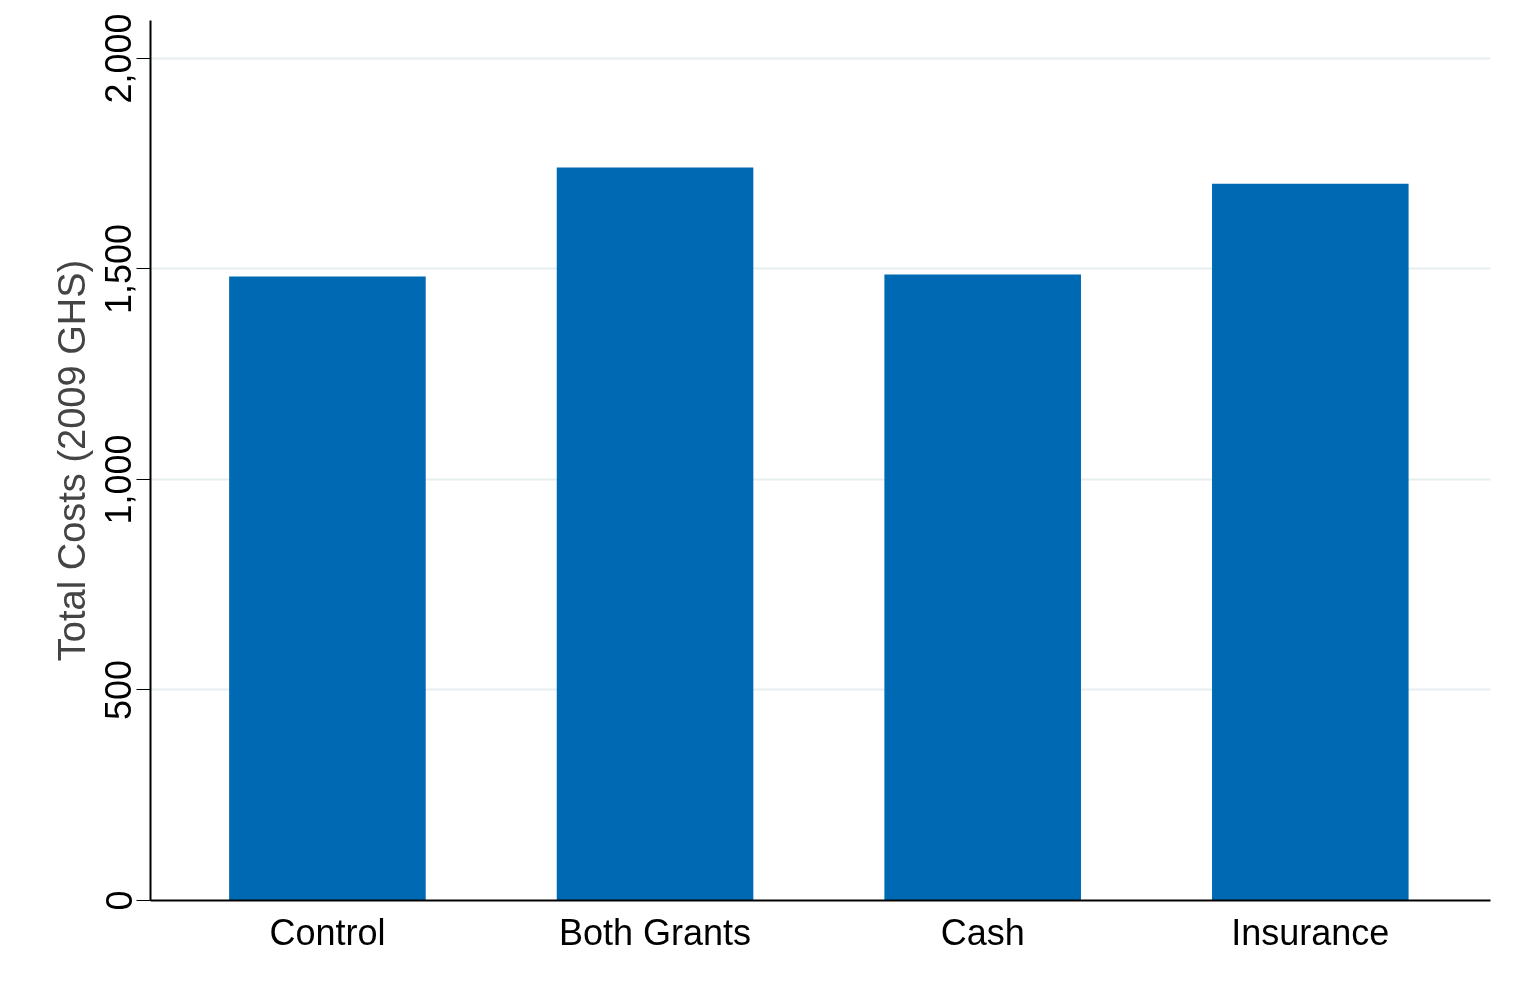 This screenshot has height=985, width=1528. What do you see at coordinates (119, 58) in the screenshot?
I see `y-tick-label: 2,000` at bounding box center [119, 58].